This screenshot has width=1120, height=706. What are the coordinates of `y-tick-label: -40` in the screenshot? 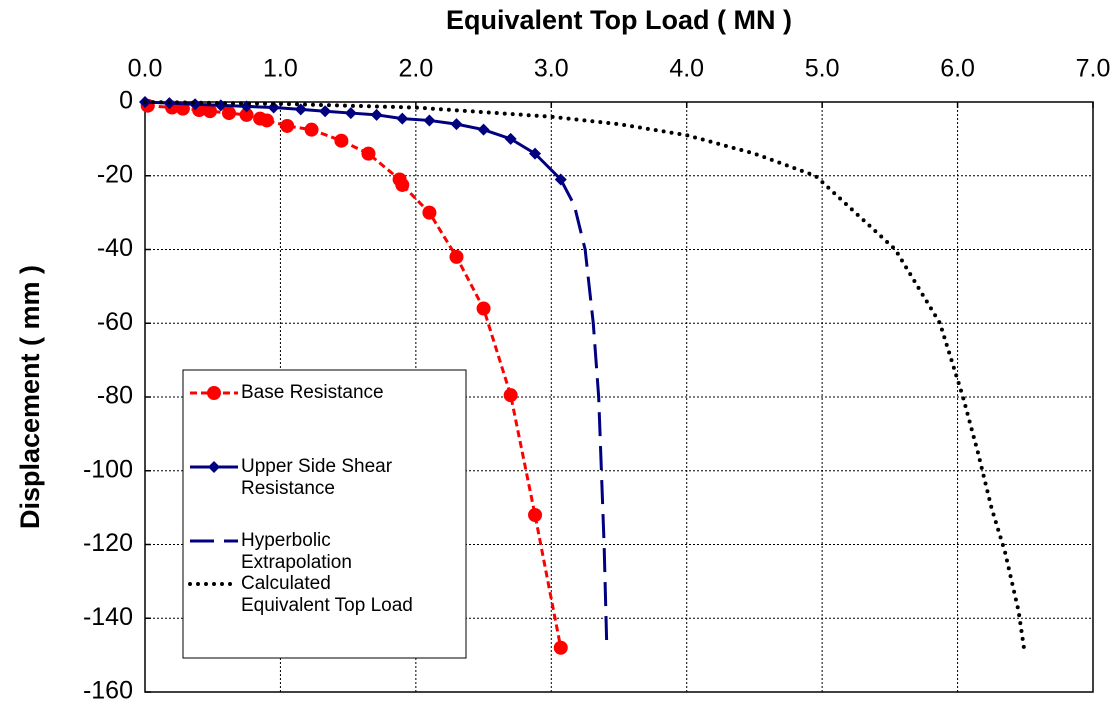 It's located at (115, 248).